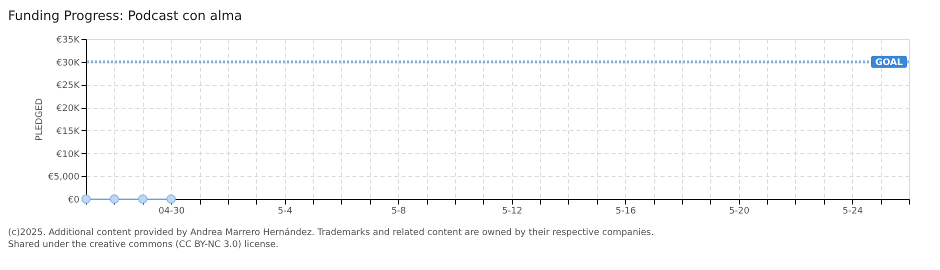 This screenshot has width=940, height=270. Describe the element at coordinates (64, 177) in the screenshot. I see `y-tick-label: €5,000` at that location.